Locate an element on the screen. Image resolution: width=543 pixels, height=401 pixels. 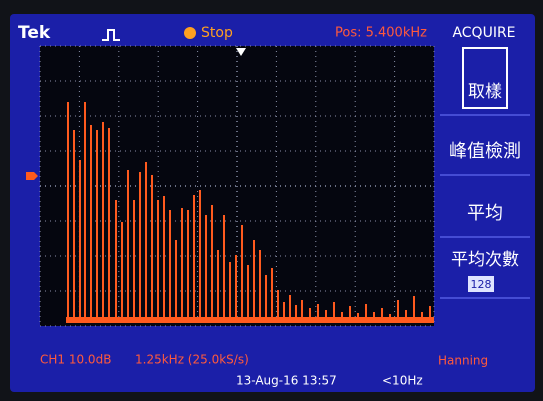
channel-scale: CH1 10.0dB is located at coordinates (75, 360).